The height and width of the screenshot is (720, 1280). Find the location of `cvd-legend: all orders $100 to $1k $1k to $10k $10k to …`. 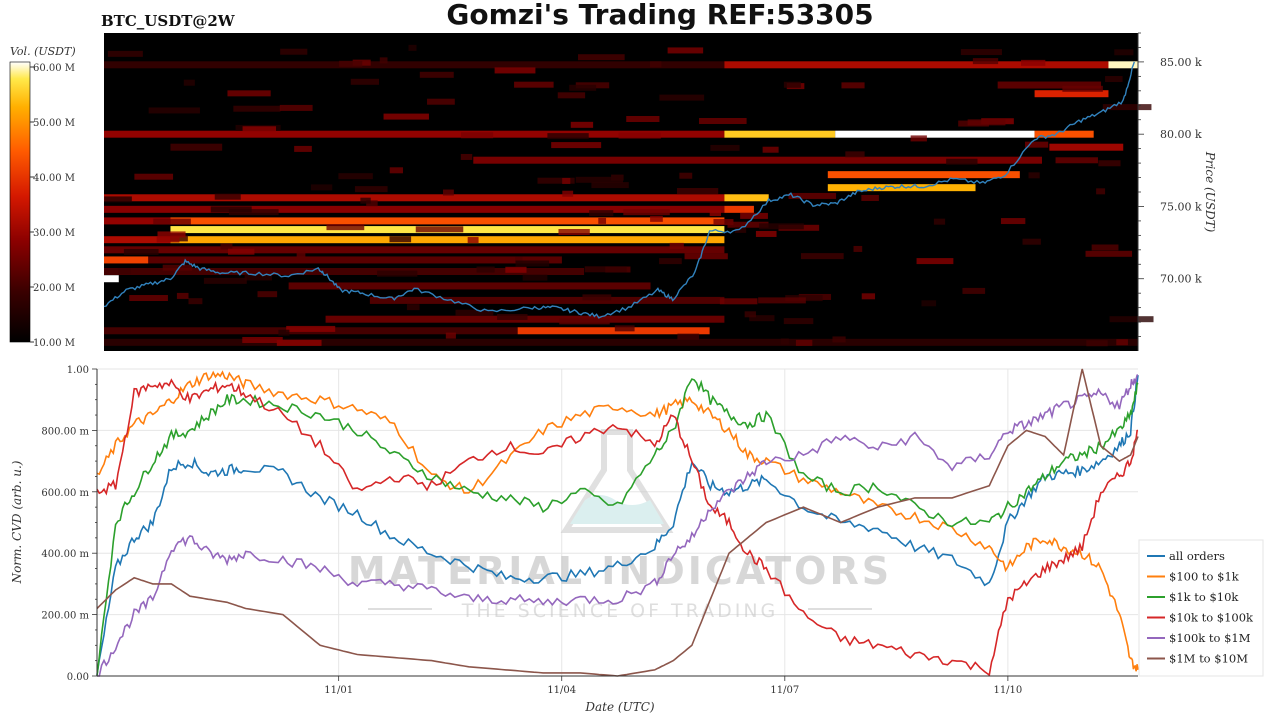

cvd-legend: all orders $100 to $1k $1k to $10k $10k to … is located at coordinates (1201, 608).